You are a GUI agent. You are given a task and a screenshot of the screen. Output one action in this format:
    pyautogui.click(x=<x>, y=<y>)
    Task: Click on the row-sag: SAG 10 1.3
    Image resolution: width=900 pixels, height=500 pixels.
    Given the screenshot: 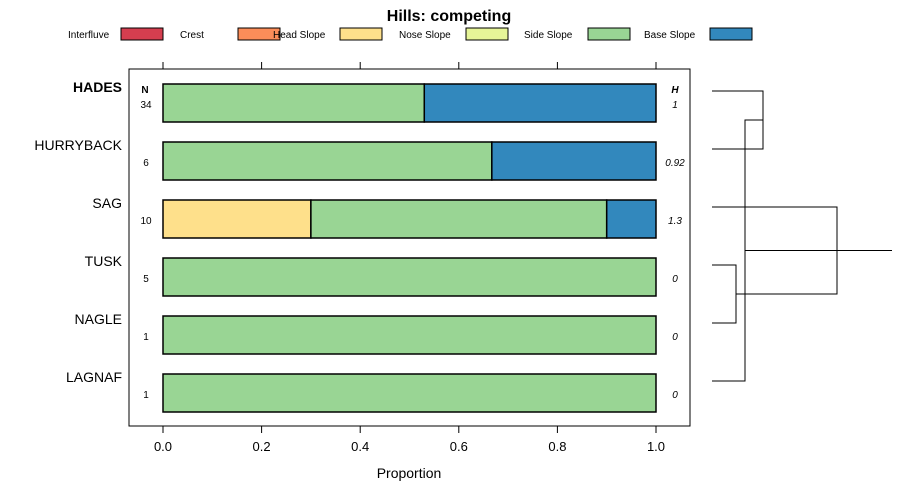 What is the action you would take?
    pyautogui.click(x=387, y=217)
    